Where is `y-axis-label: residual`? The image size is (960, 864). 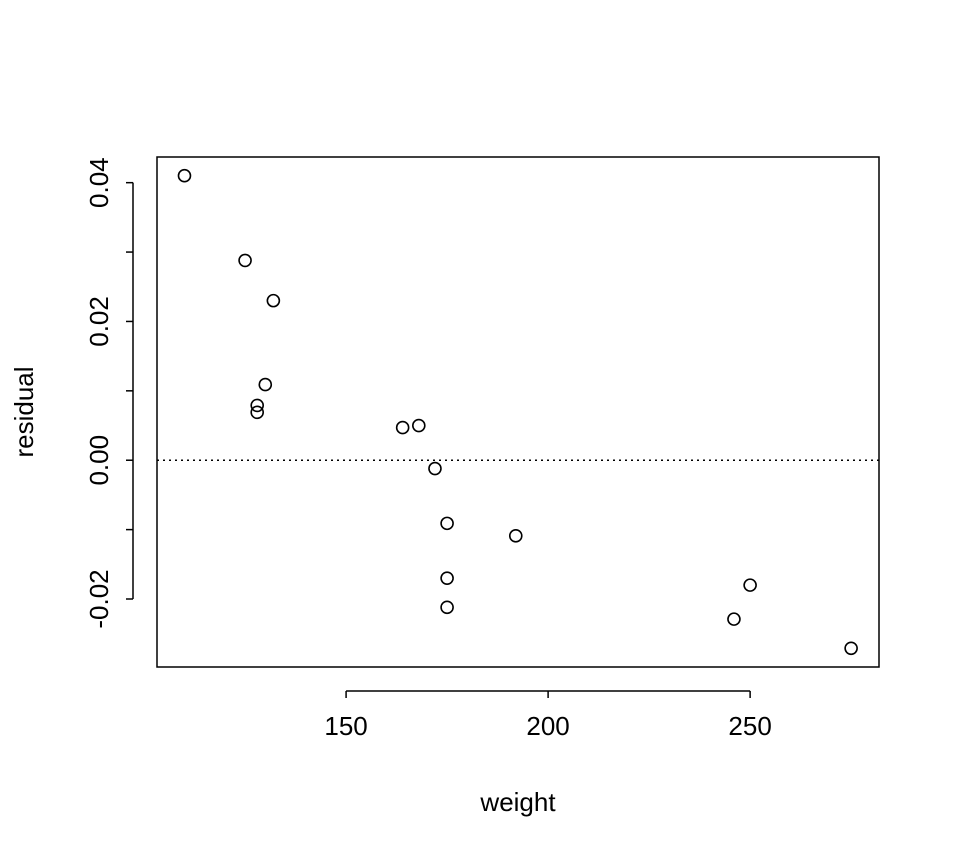 y-axis-label: residual is located at coordinates (24, 411).